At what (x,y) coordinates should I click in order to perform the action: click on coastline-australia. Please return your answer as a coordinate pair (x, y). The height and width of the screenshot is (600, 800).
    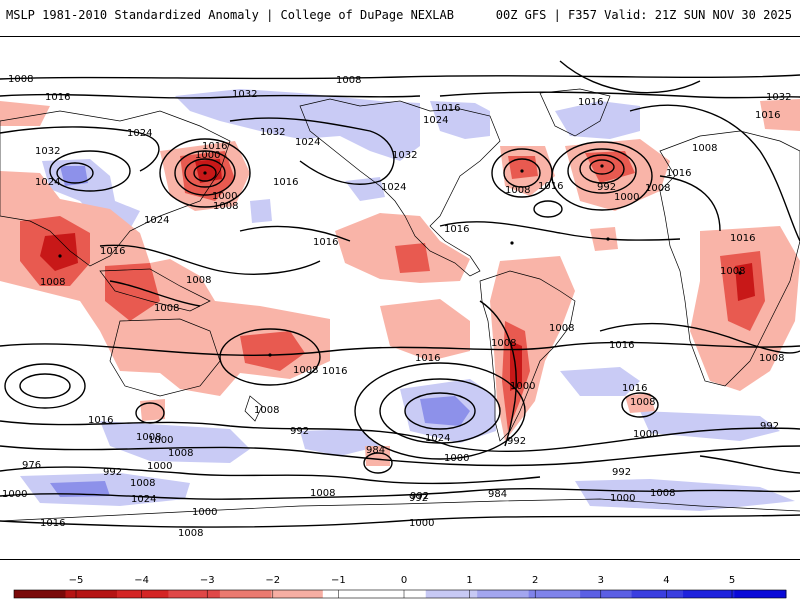
    Looking at the image, I should click on (165, 357).